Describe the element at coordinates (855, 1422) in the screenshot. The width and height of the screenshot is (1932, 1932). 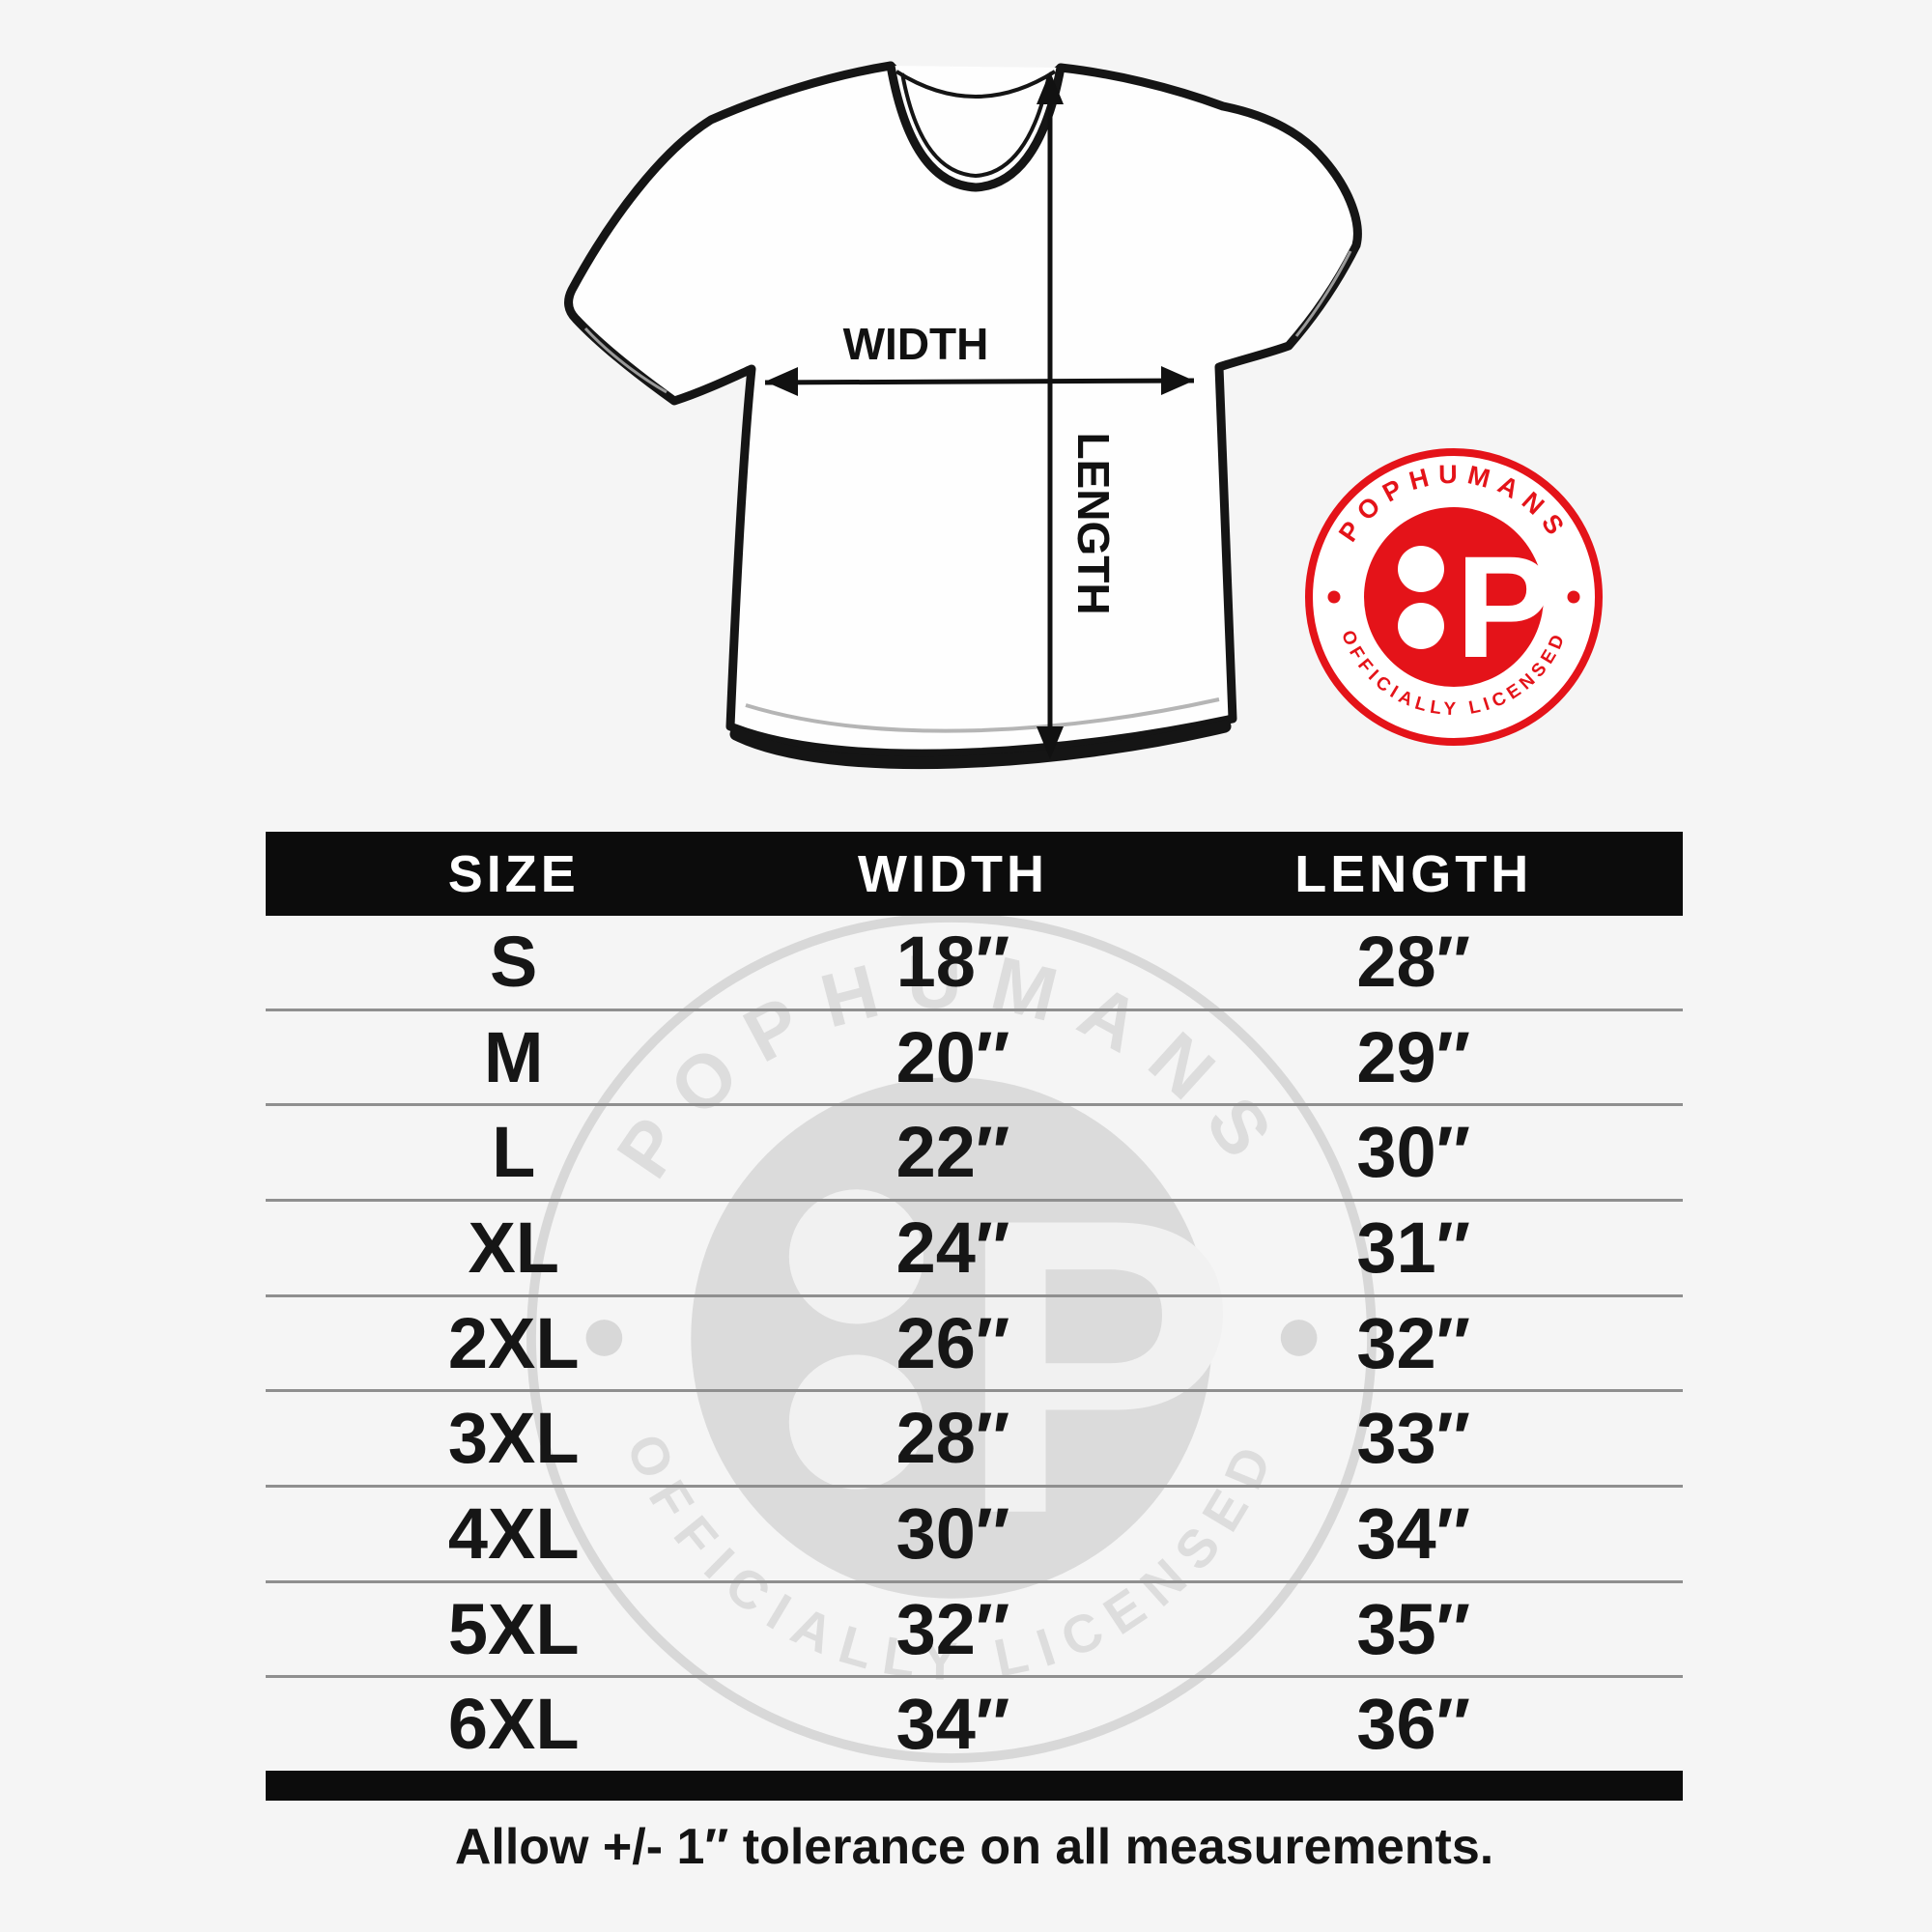
I see `watermark-colon-dot-bottom` at that location.